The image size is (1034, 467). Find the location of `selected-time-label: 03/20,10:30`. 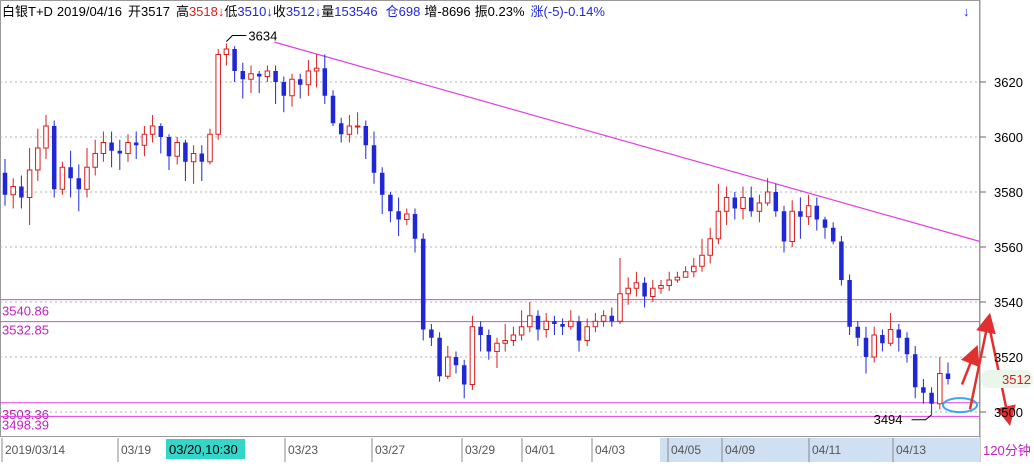

selected-time-label: 03/20,10:30 is located at coordinates (203, 449).